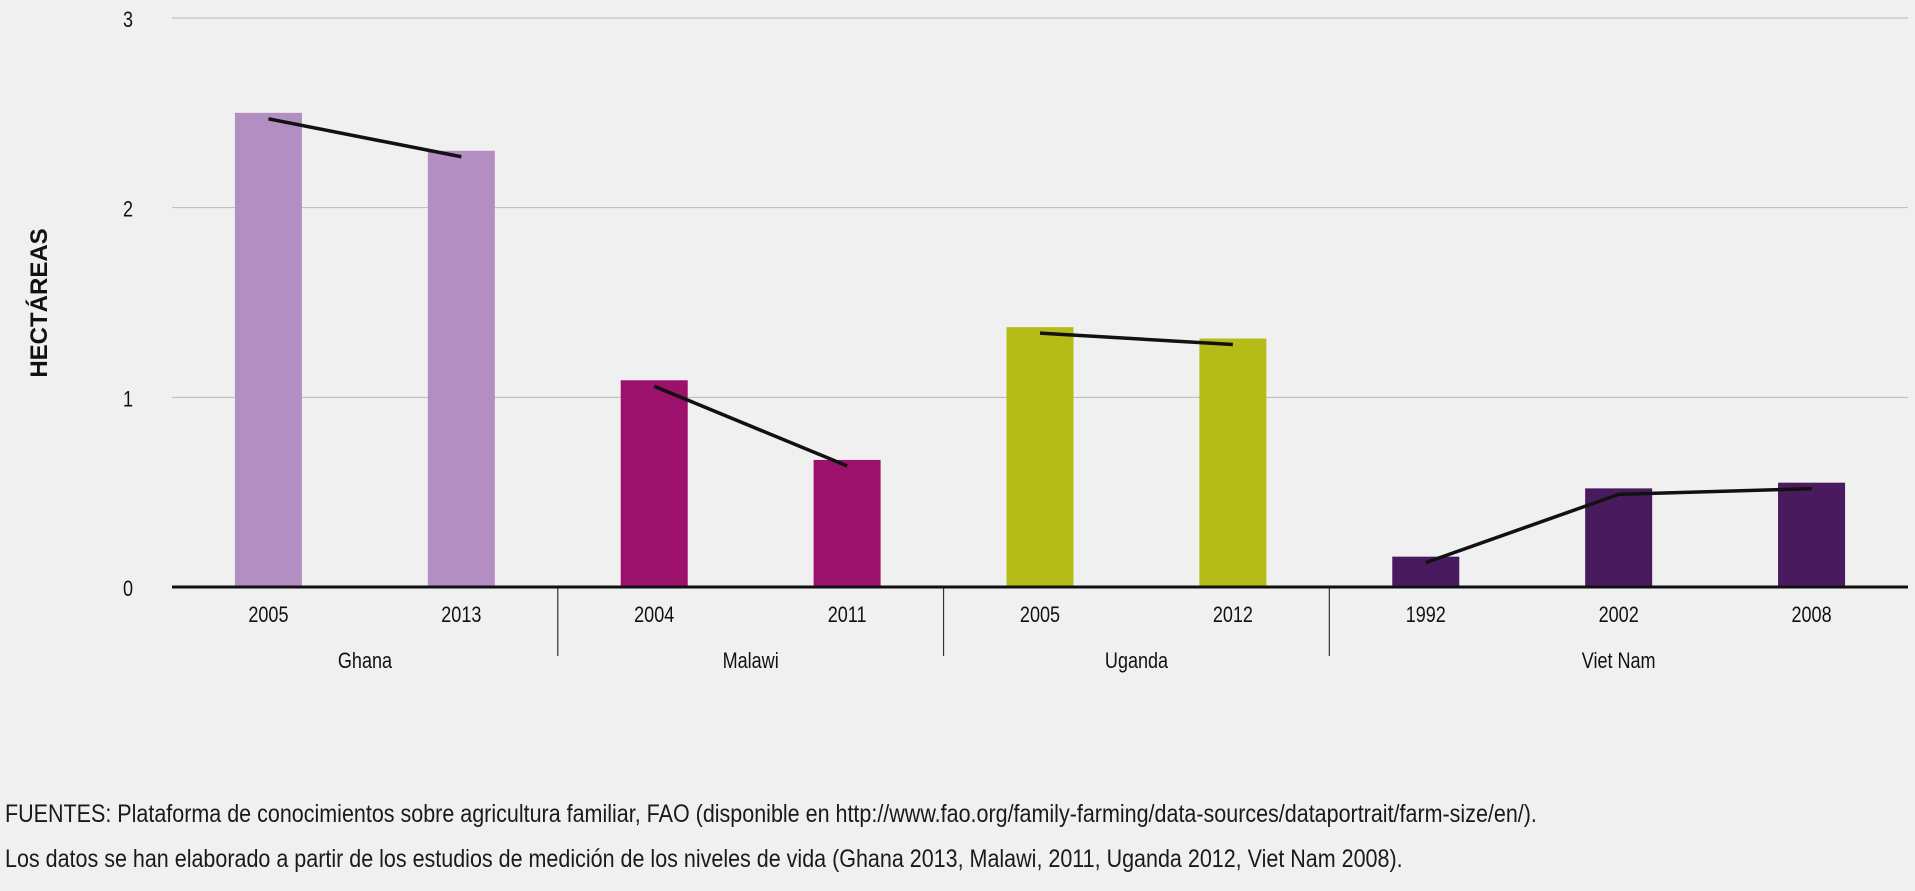 This screenshot has width=1915, height=891. What do you see at coordinates (1619, 537) in the screenshot?
I see `bar-viet-nam-2002` at bounding box center [1619, 537].